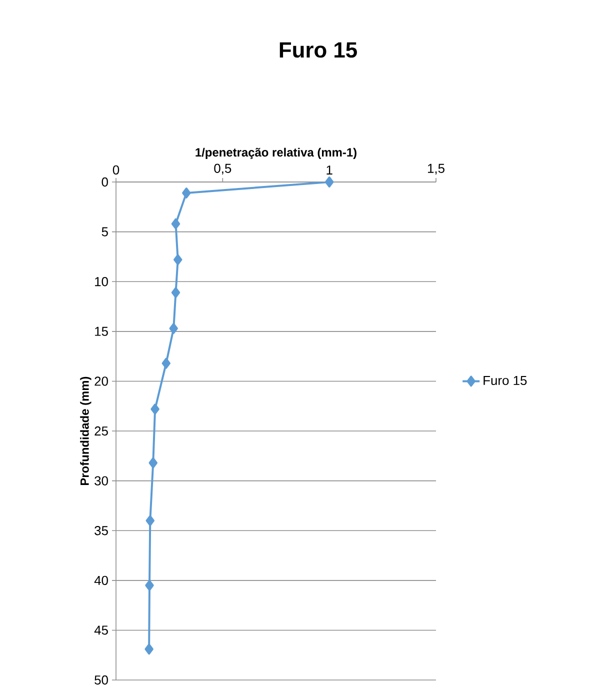  I want to click on x-tick-label: 1, so click(329, 170).